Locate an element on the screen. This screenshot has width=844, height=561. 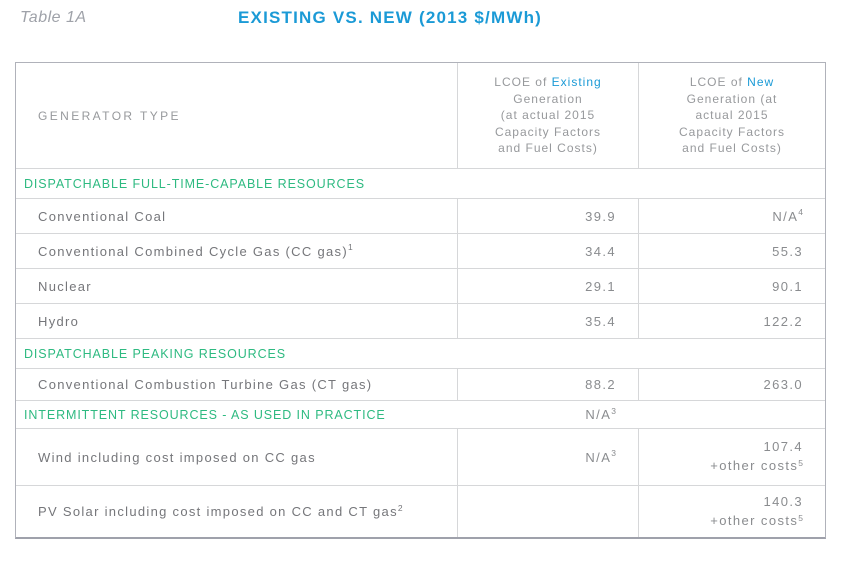
cell-new-value: 122.2 is located at coordinates (731, 321).